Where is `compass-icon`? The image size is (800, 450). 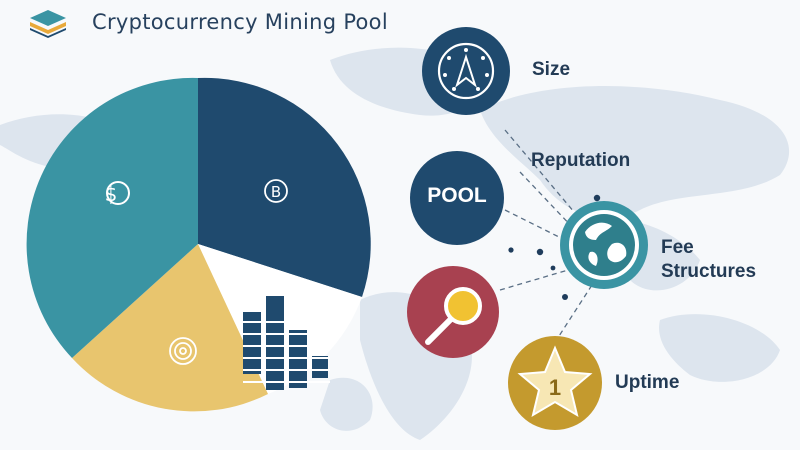 compass-icon is located at coordinates (466, 69).